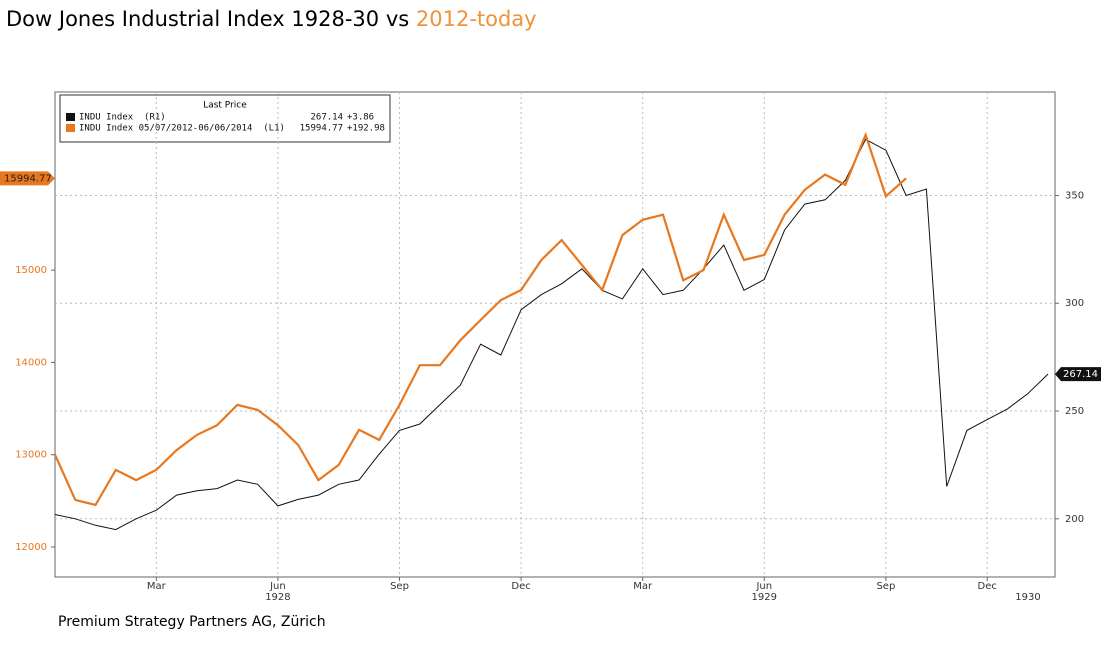 The height and width of the screenshot is (646, 1105). Describe the element at coordinates (122, 118) in the screenshot. I see `legend-label: INDU Index (R1)` at that location.